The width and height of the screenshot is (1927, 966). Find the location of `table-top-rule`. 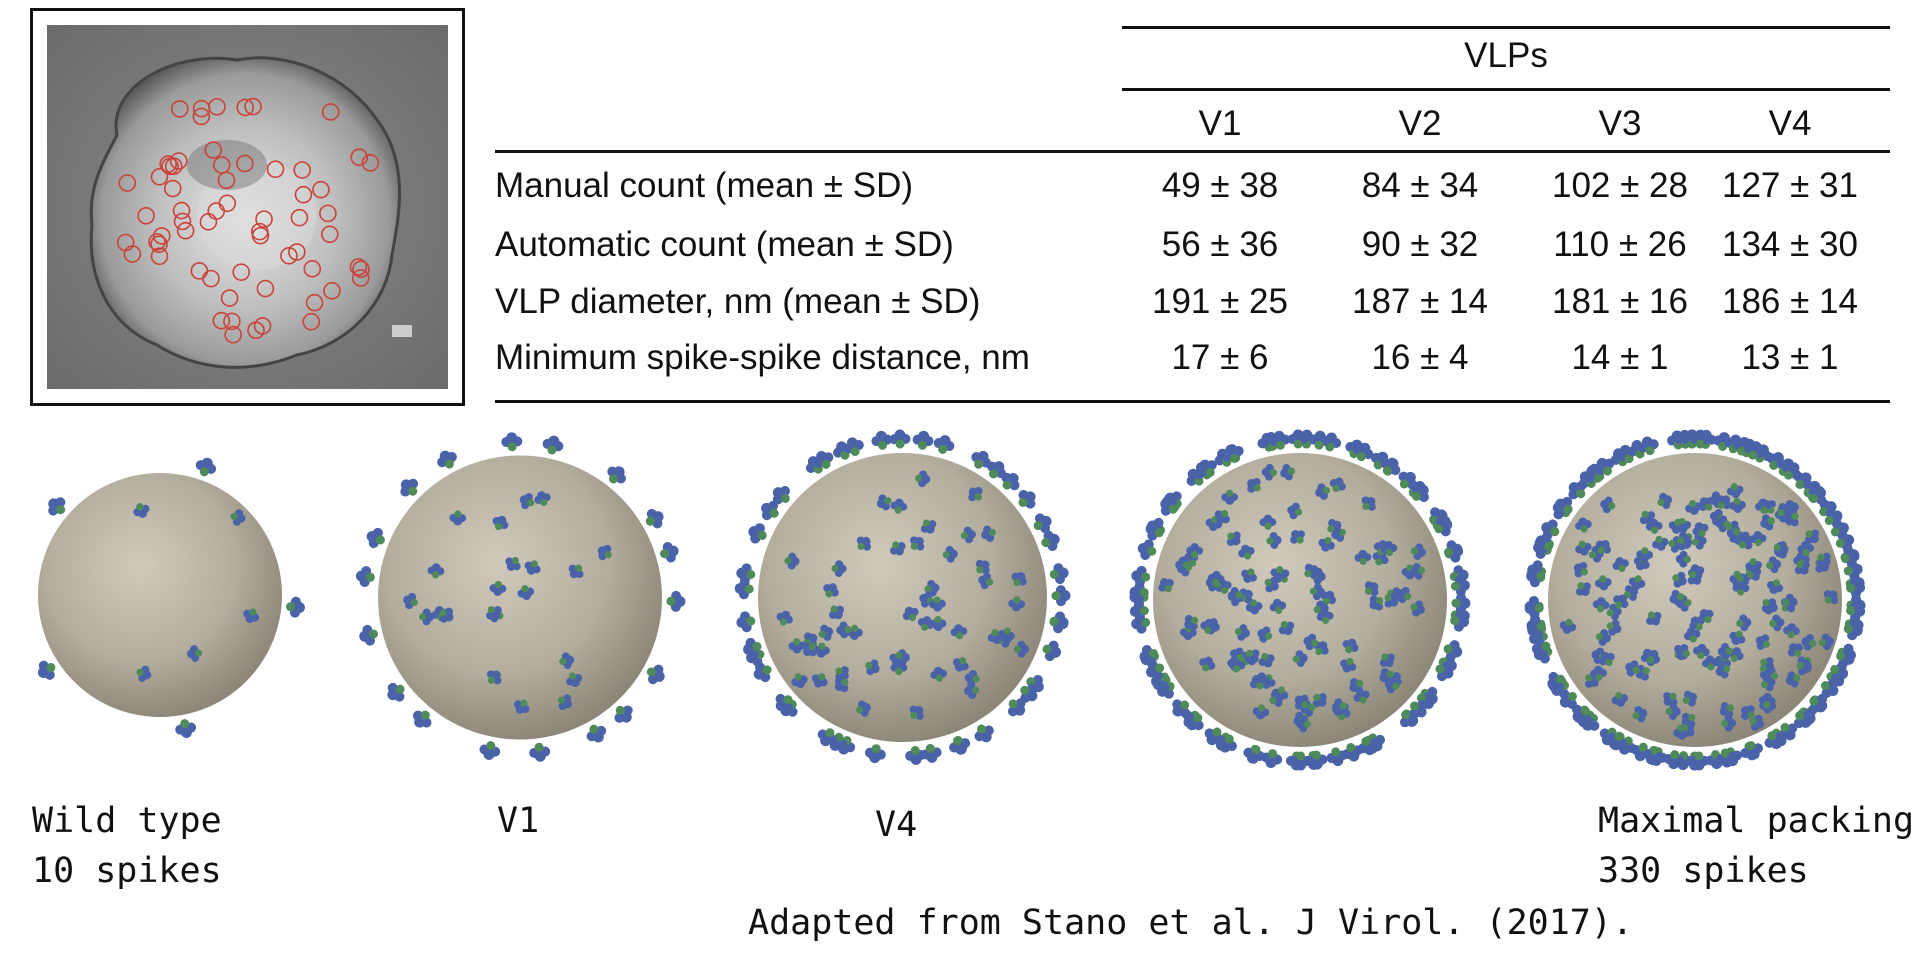

table-top-rule is located at coordinates (1506, 27).